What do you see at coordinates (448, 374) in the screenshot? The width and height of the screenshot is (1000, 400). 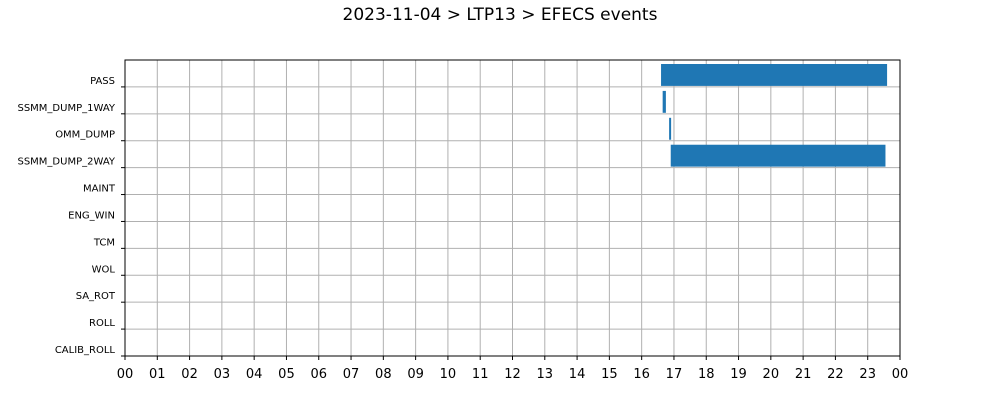 I see `x-tick-label: 10` at bounding box center [448, 374].